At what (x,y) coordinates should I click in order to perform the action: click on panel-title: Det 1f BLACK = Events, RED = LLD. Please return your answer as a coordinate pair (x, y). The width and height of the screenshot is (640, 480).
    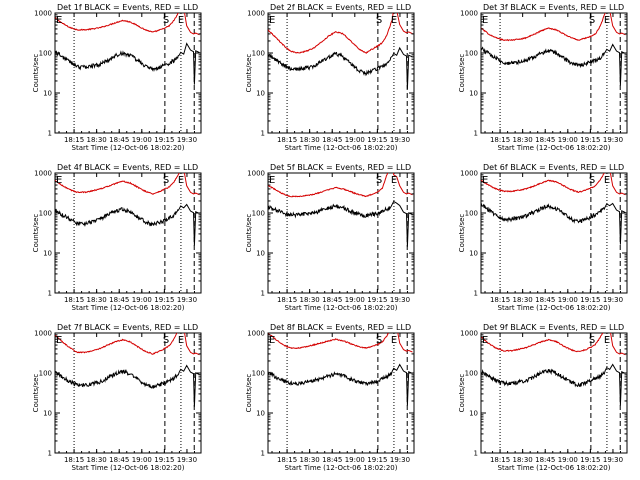
    Looking at the image, I should click on (127, 7).